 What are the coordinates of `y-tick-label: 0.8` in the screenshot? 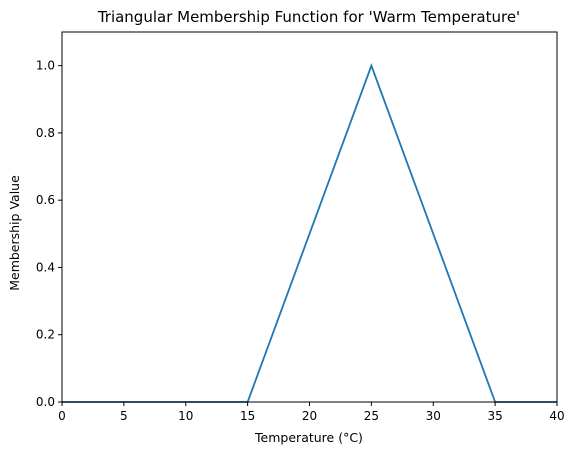 It's located at (45, 133).